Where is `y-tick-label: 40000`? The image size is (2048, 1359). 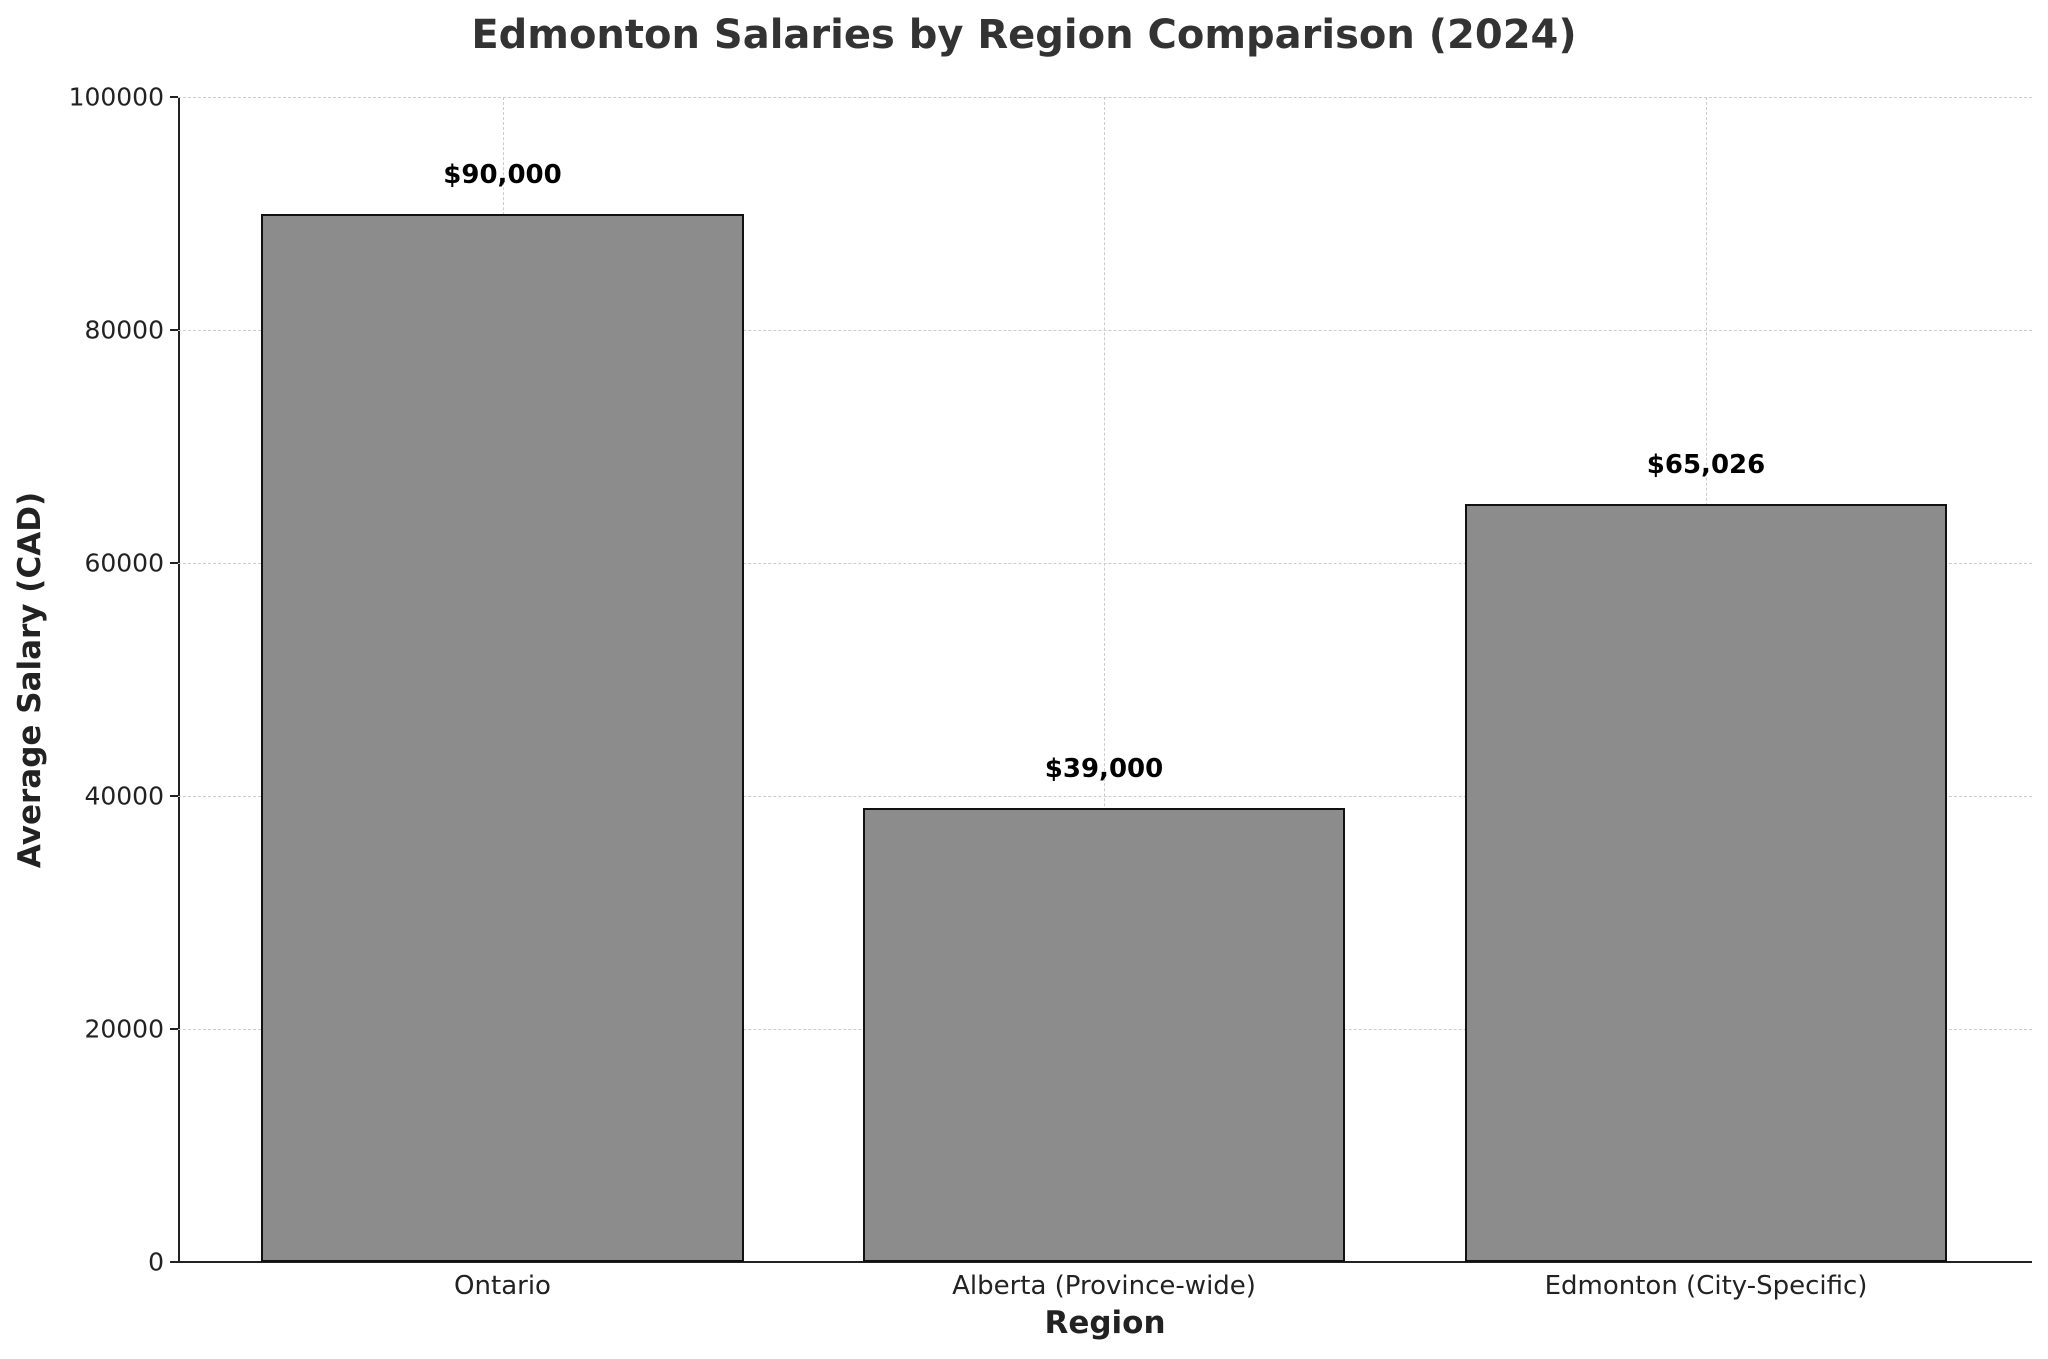
y-tick-label: 40000 is located at coordinates (124, 796).